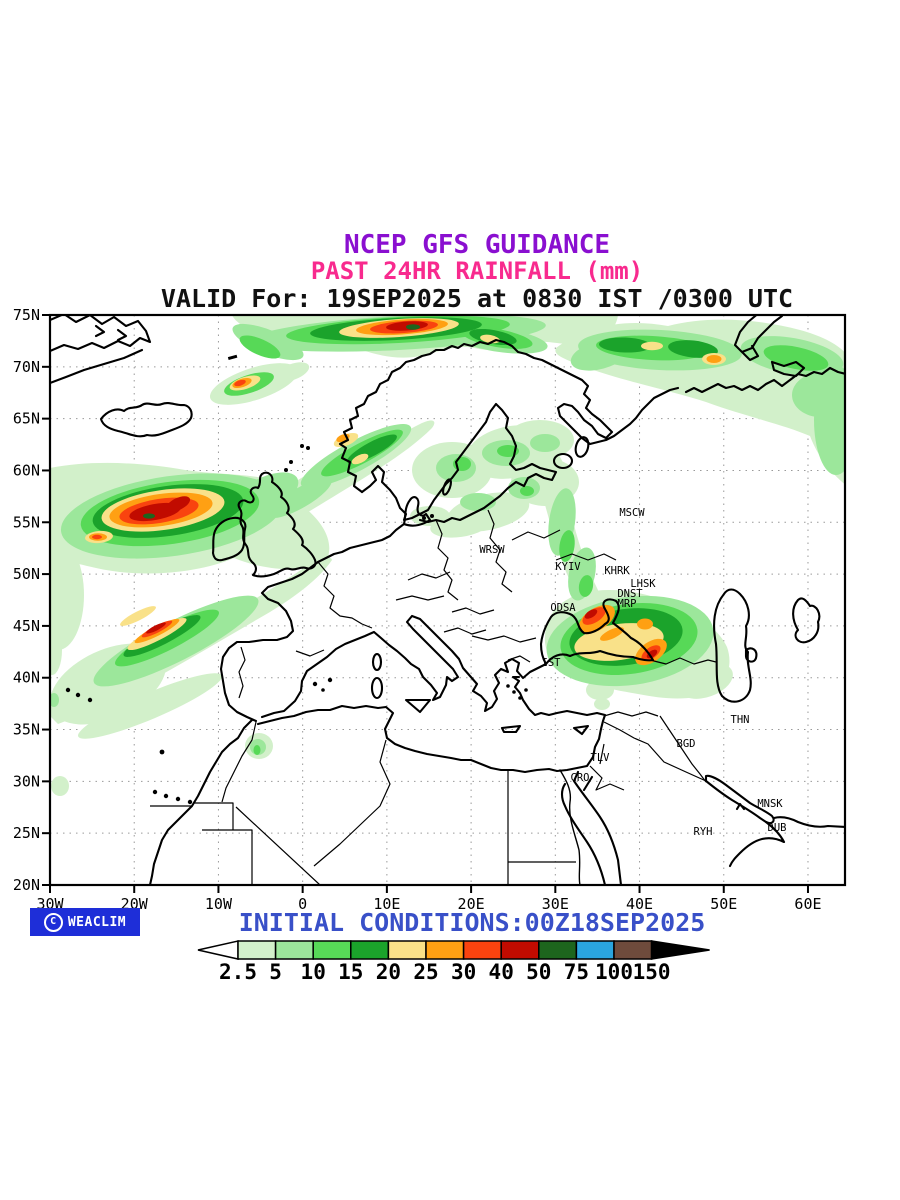 The height and width of the screenshot is (1200, 900). What do you see at coordinates (53, 922) in the screenshot?
I see `copyright-icon: C` at bounding box center [53, 922].